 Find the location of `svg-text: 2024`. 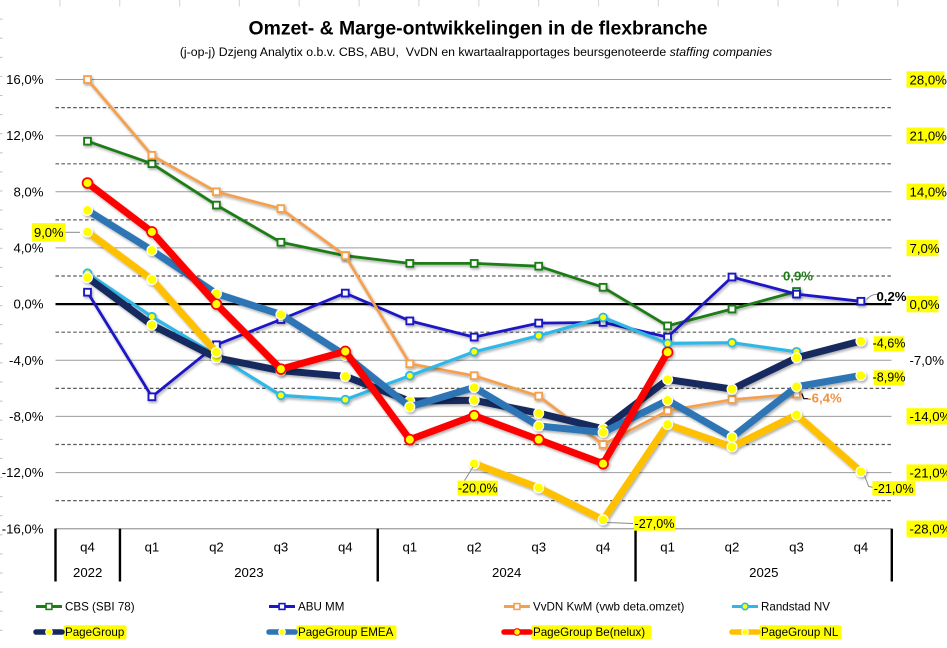

svg-text: 2024 is located at coordinates (506, 572).